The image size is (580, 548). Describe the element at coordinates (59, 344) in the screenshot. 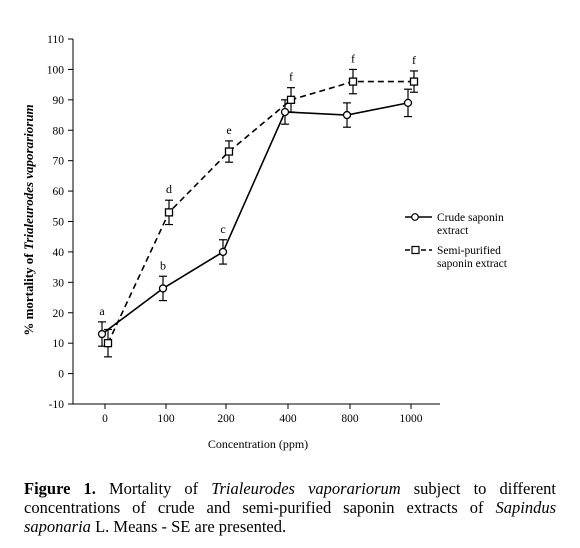

I see `y-tick-label: 10` at that location.